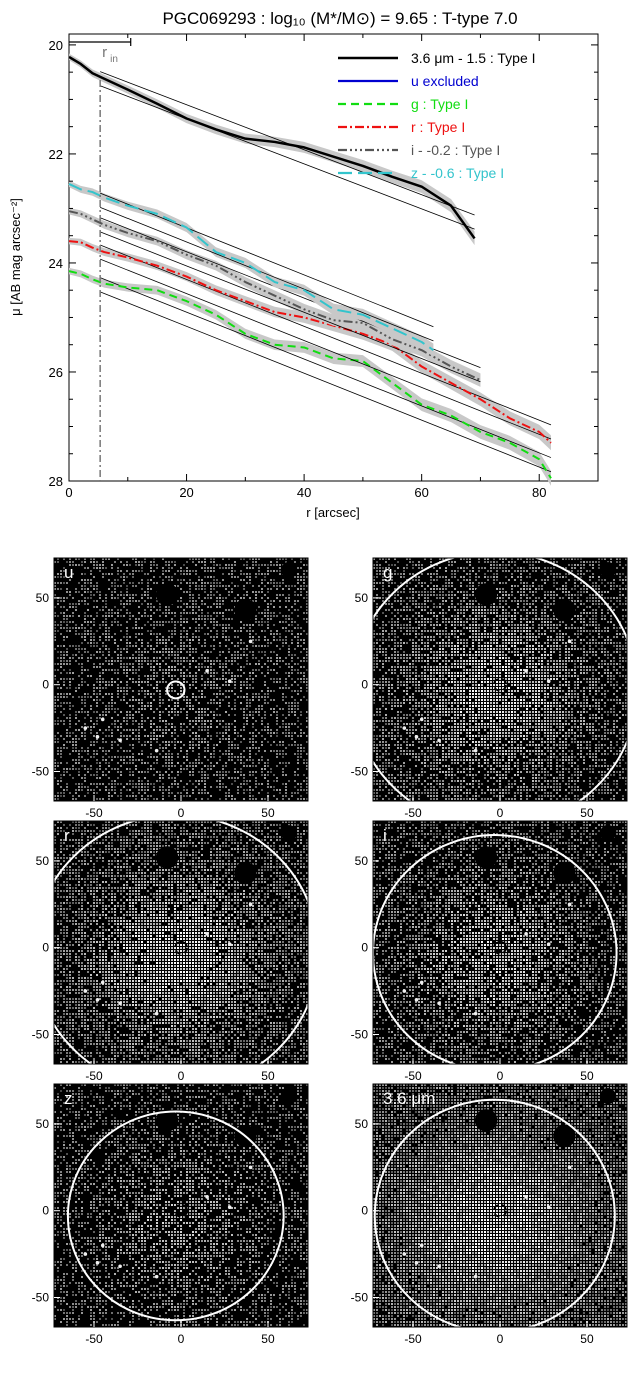  Describe the element at coordinates (68, 492) in the screenshot. I see `x-tick-label: 0` at that location.